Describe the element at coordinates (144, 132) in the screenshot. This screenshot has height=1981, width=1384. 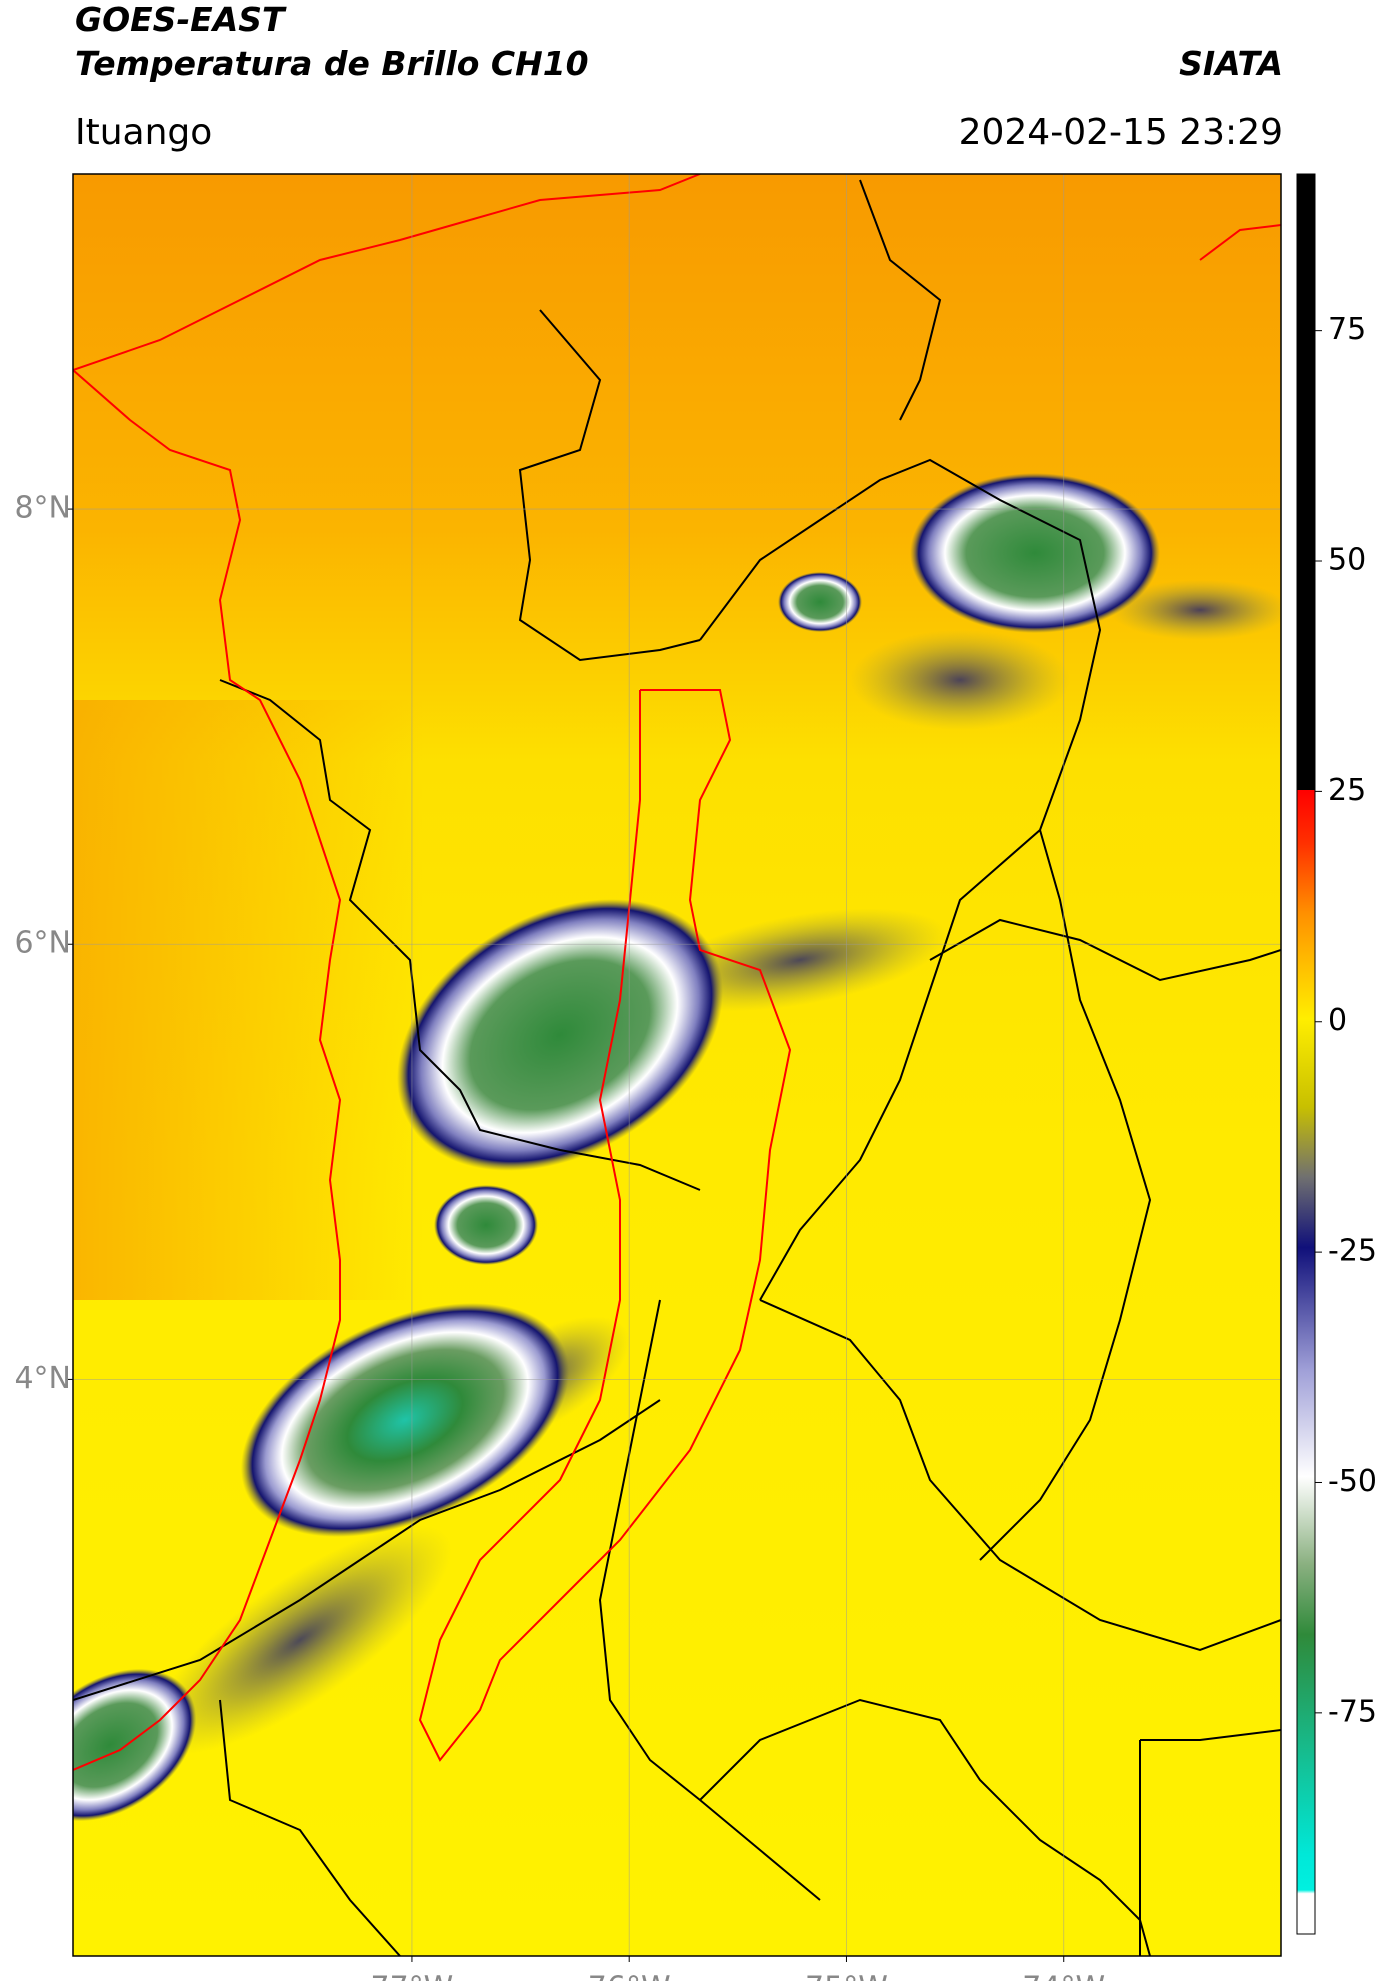
I see `location: Ituango` at that location.